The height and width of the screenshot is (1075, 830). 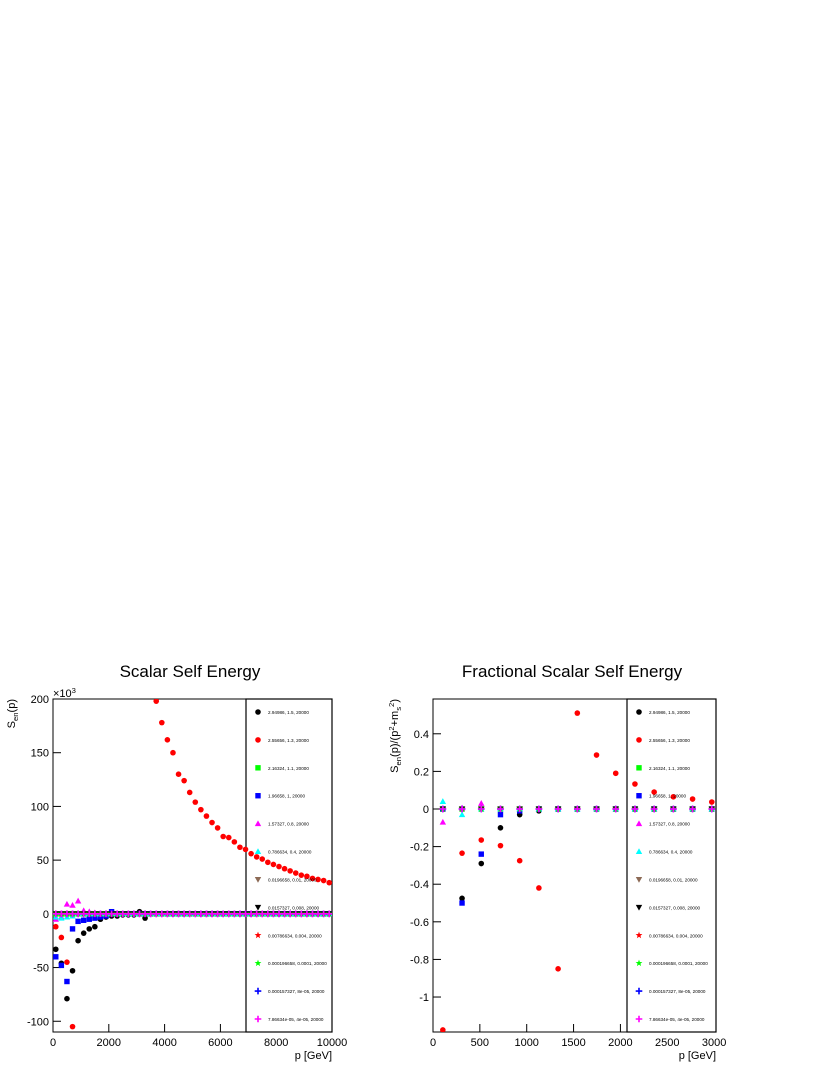 I want to click on legend-label: 0.786634, 0.4, 20000, so click(x=290, y=852).